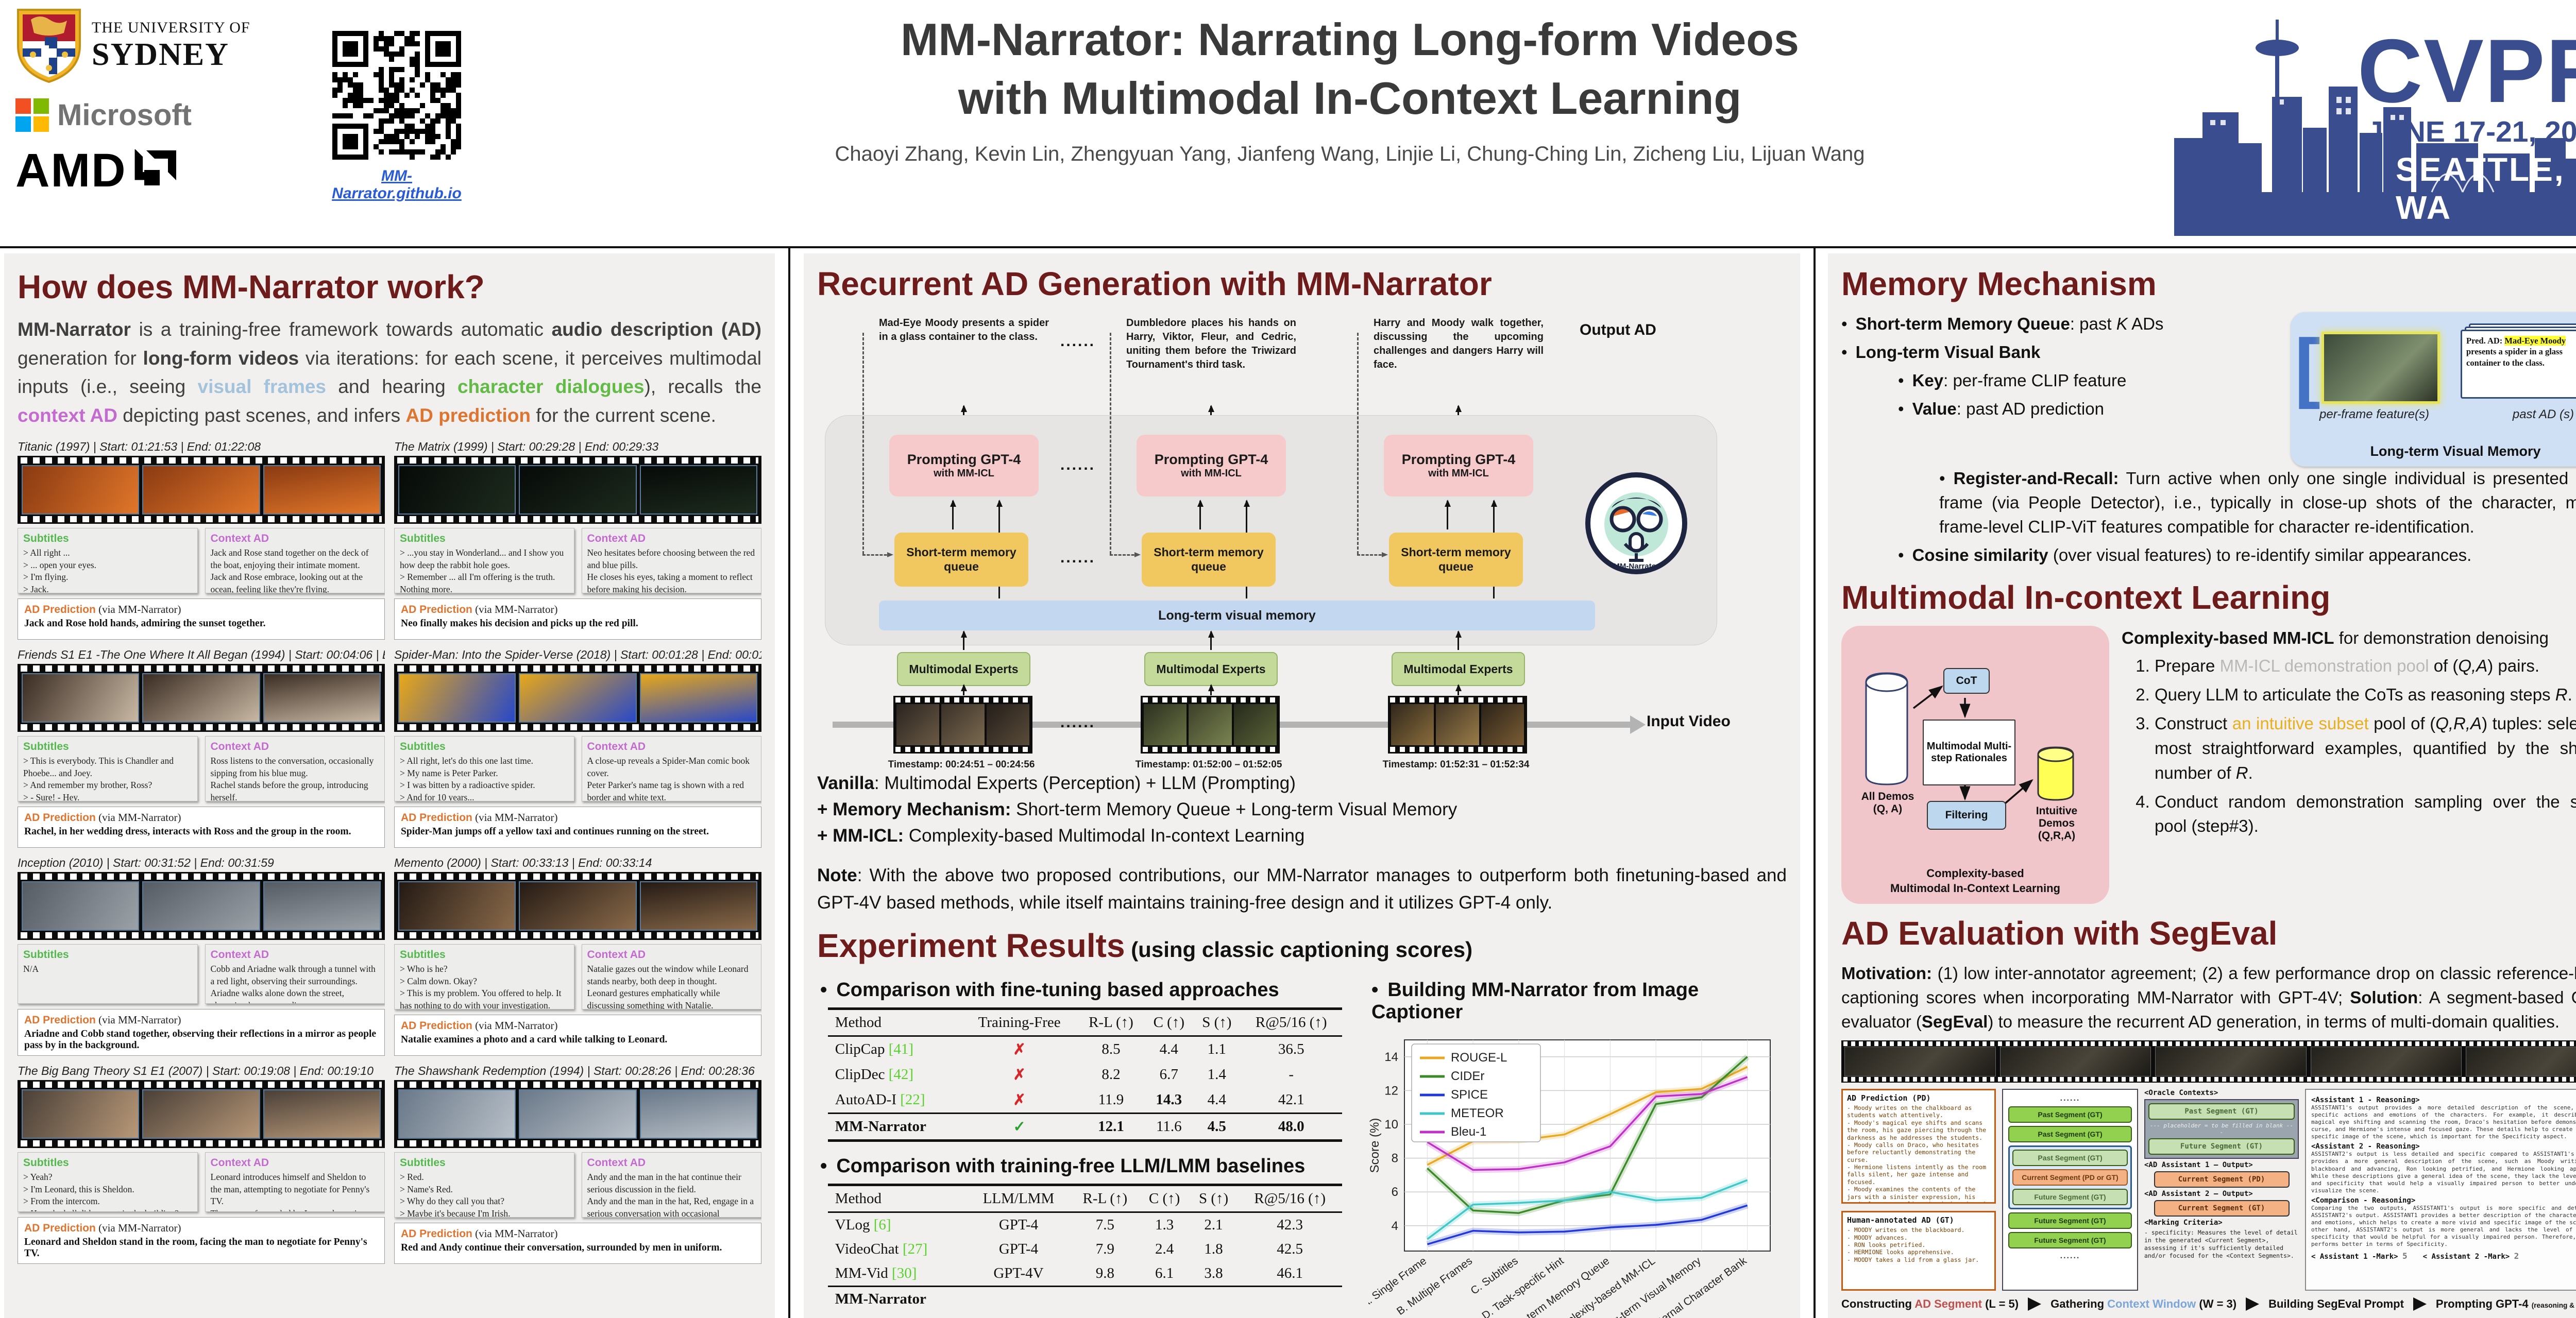 This screenshot has width=2576, height=1318. Describe the element at coordinates (1019, 1022) in the screenshot. I see `table-header: Training-Free` at that location.